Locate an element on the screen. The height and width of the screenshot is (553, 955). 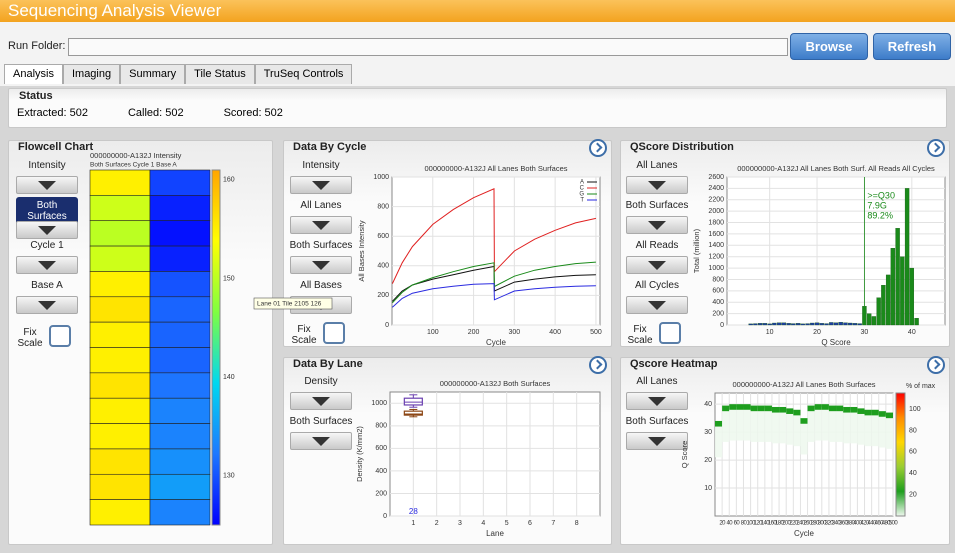
status-title: Status is located at coordinates (36, 96).